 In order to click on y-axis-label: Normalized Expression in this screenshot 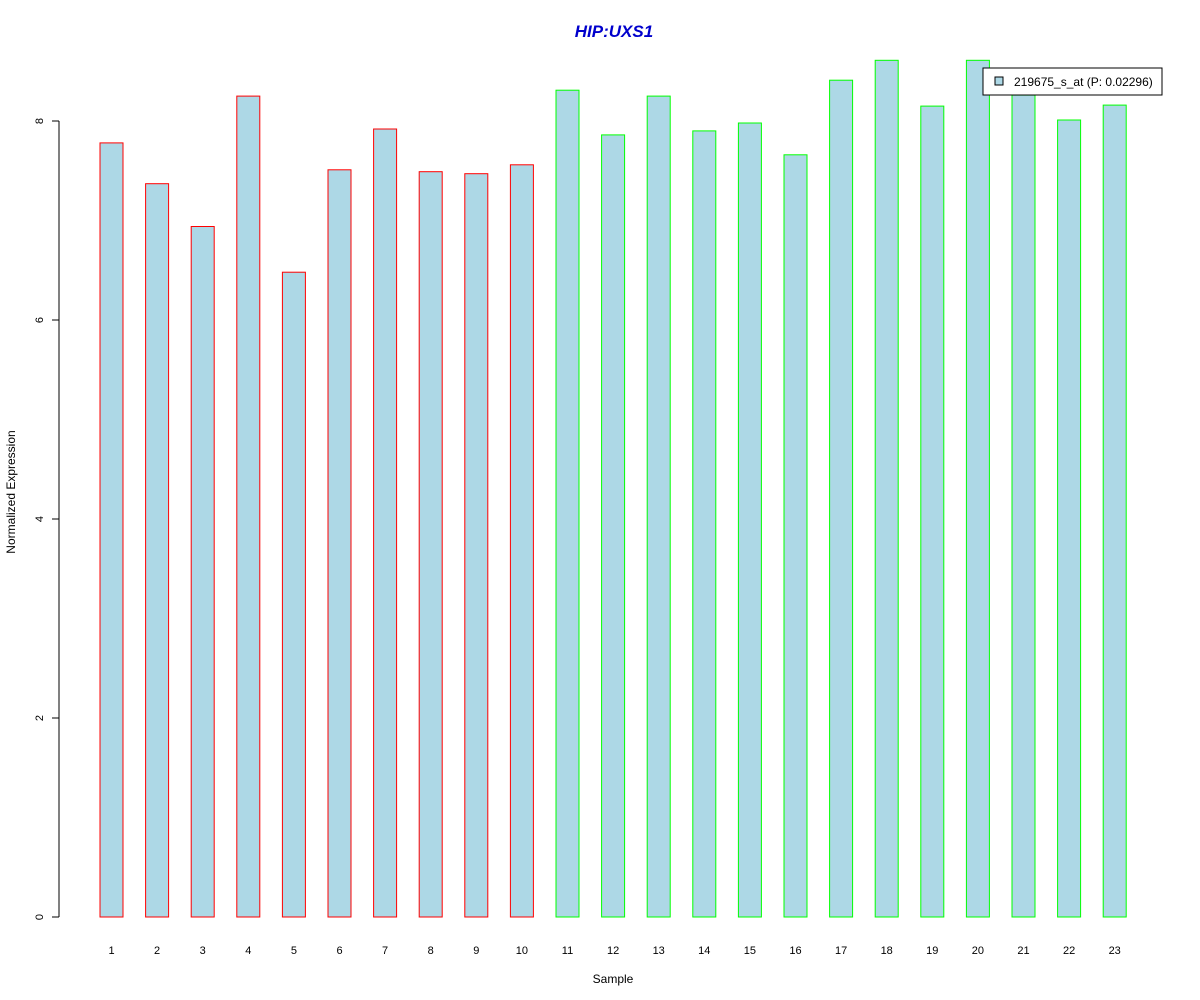, I will do `click(11, 491)`.